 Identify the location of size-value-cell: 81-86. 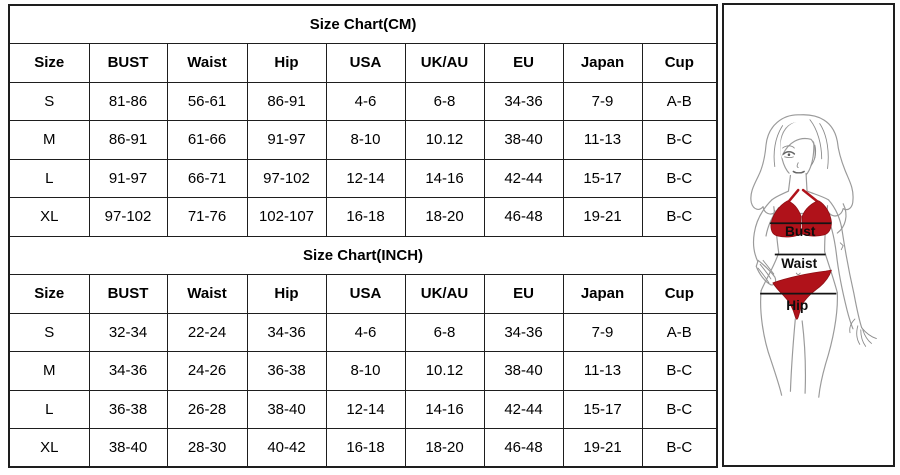
(128, 101).